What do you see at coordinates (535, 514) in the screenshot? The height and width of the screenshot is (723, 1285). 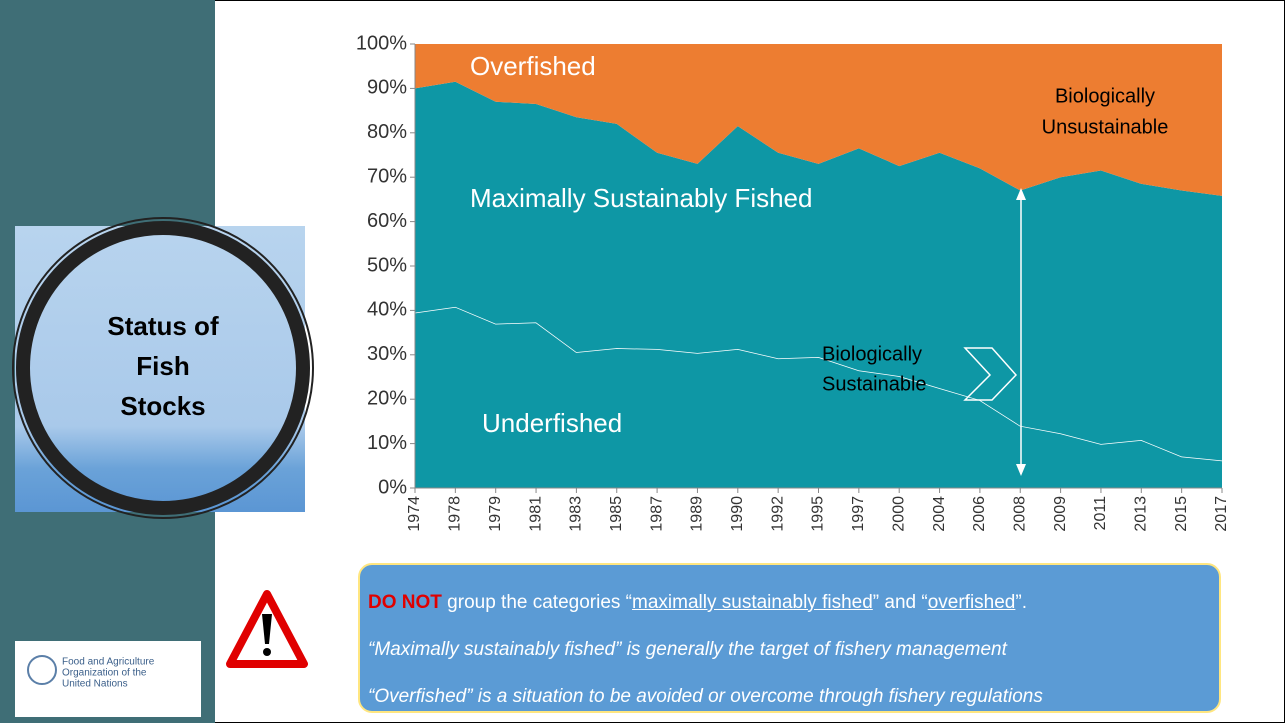 I see `x-tick-label: 1981` at bounding box center [535, 514].